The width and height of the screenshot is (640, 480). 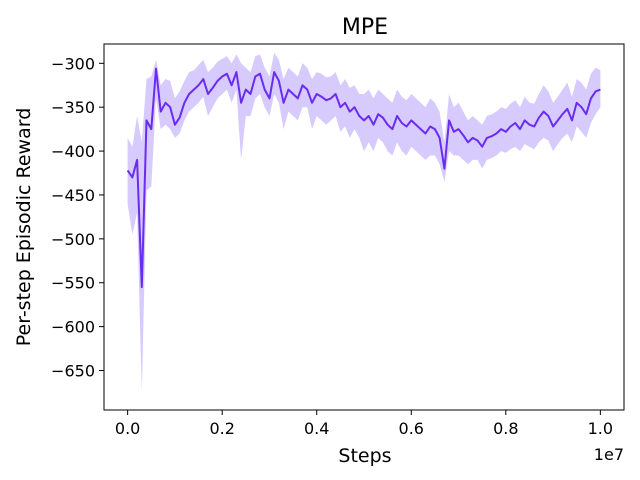 What do you see at coordinates (221, 428) in the screenshot?
I see `x-tick-label: 0.2` at bounding box center [221, 428].